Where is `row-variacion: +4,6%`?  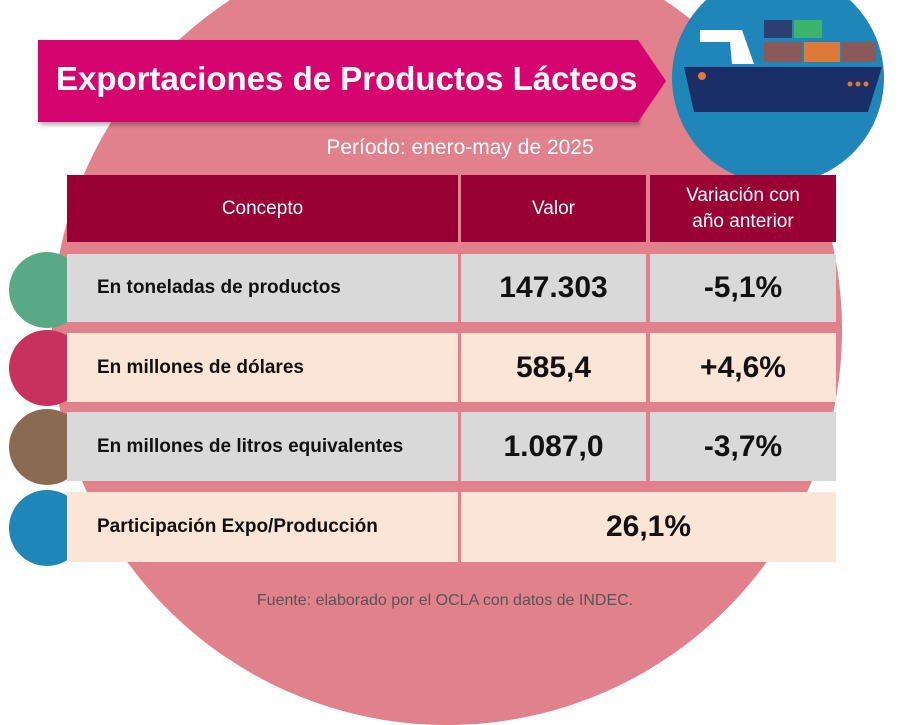
row-variacion: +4,6% is located at coordinates (743, 367).